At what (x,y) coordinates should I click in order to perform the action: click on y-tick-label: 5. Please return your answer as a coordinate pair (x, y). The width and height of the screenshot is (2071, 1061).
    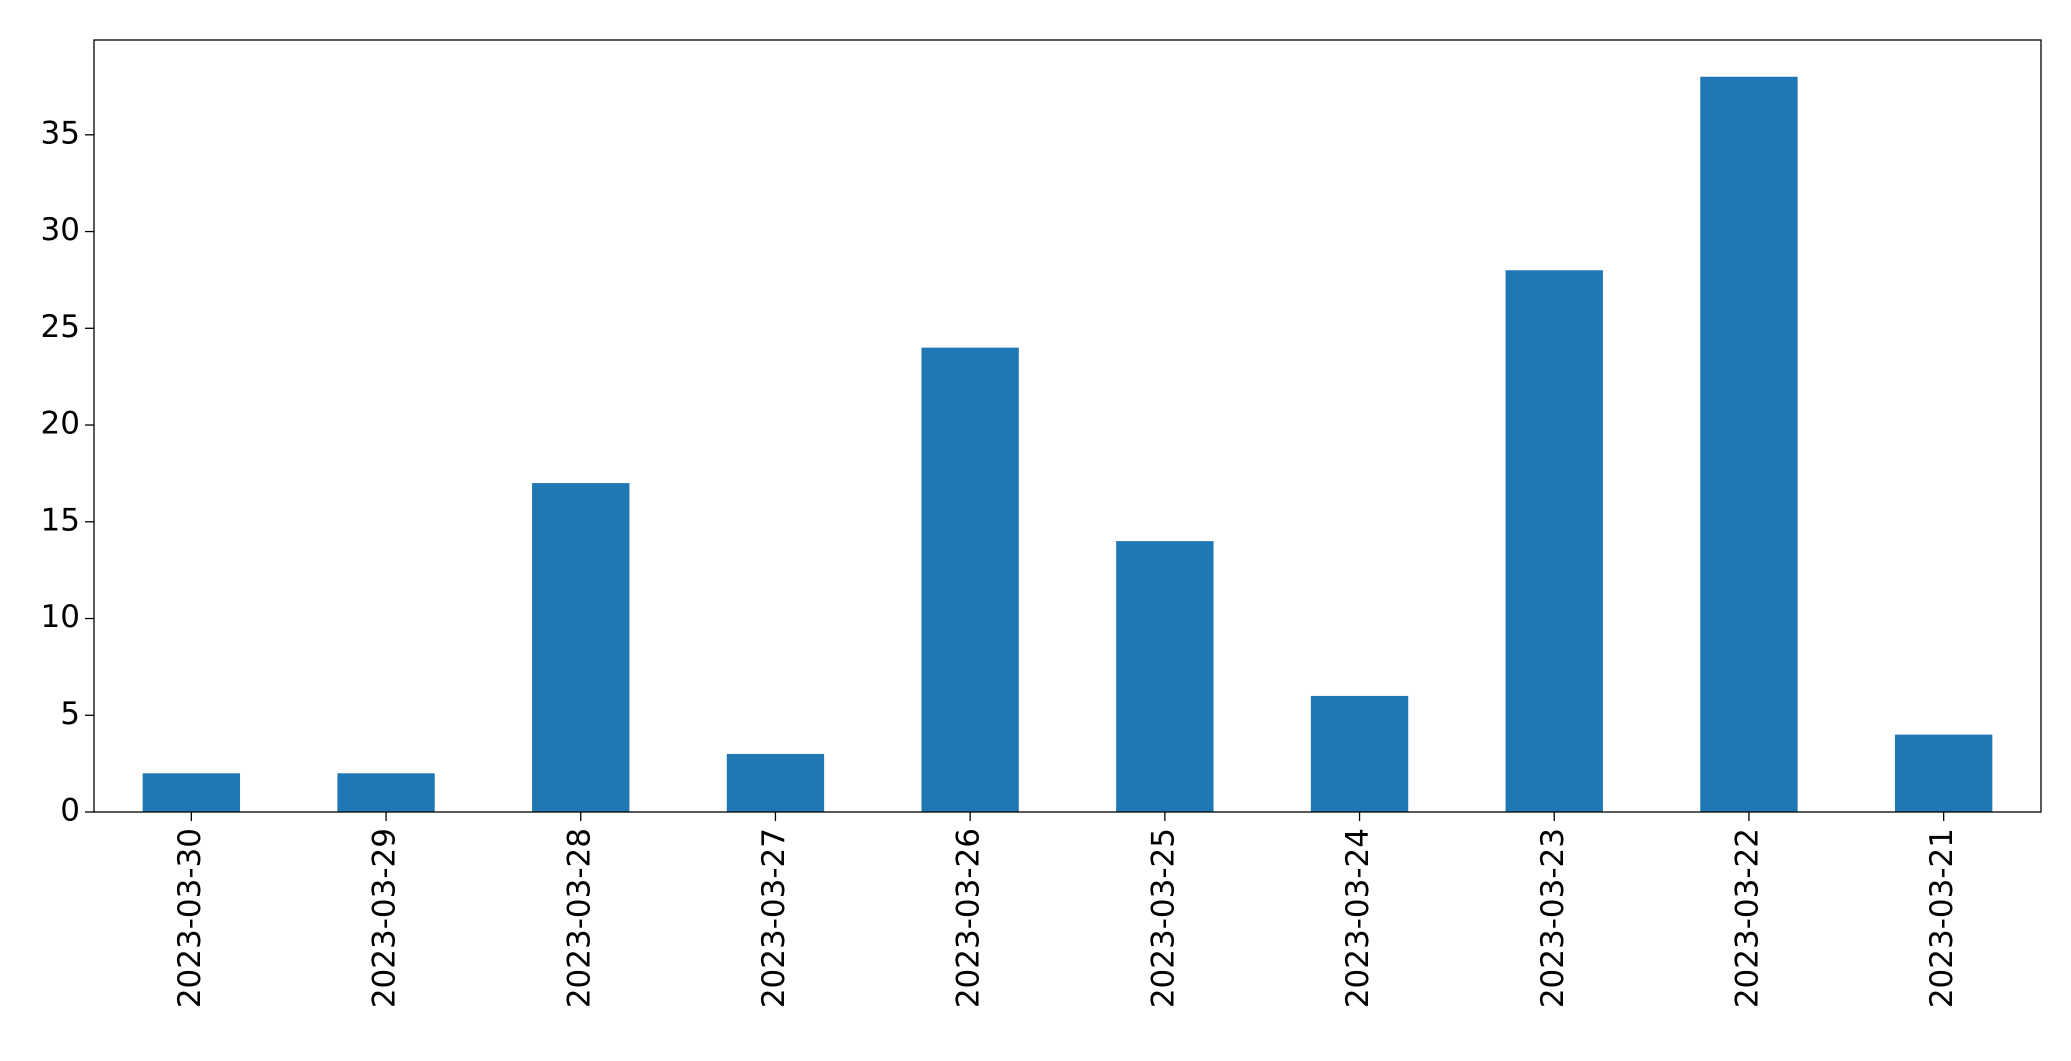
    Looking at the image, I should click on (70, 714).